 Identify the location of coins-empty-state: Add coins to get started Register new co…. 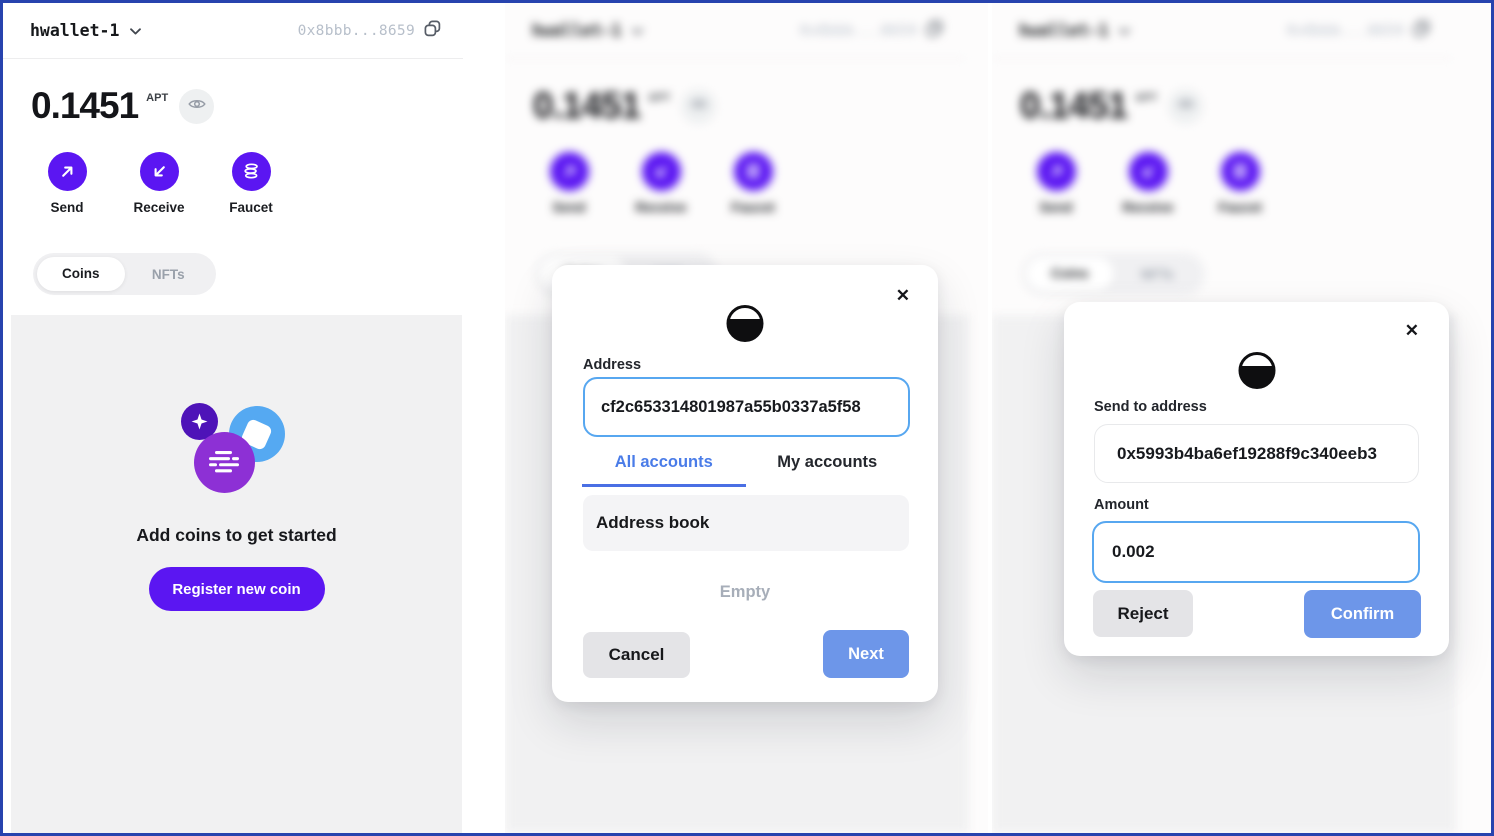
(236, 503).